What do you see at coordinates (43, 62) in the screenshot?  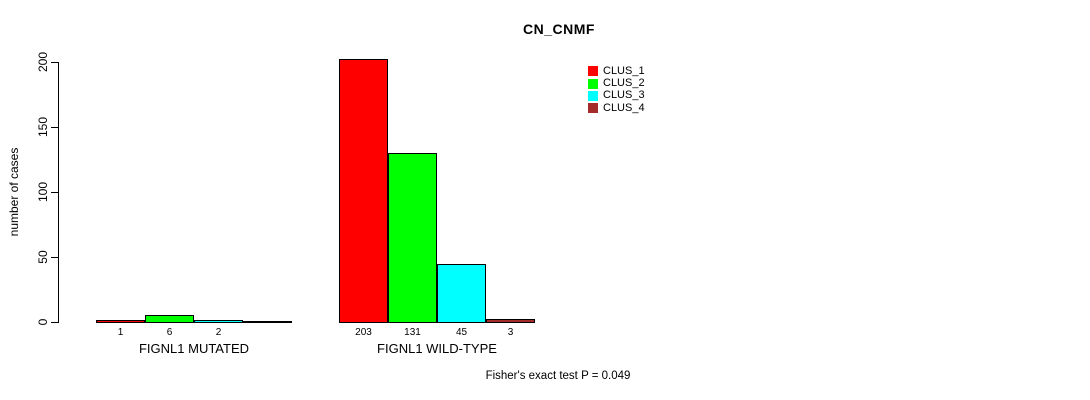 I see `y-axis-tick-label: 200` at bounding box center [43, 62].